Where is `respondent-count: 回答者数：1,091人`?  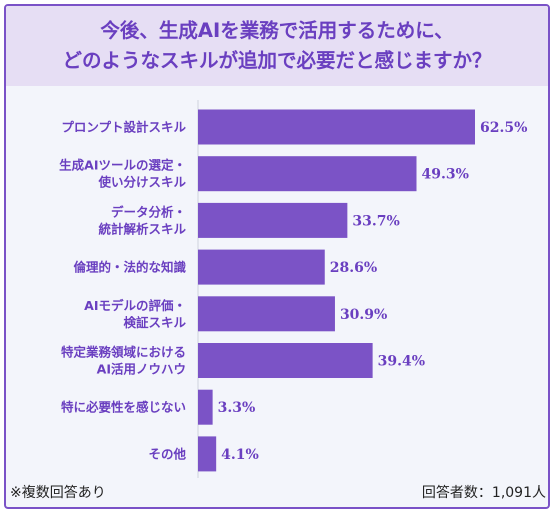
respondent-count: 回答者数：1,091人 is located at coordinates (483, 493).